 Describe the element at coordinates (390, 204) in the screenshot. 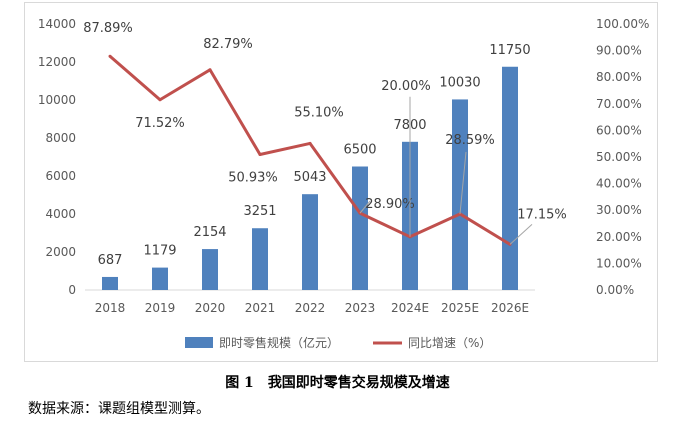

I see `line-data-label: 28.90%` at that location.